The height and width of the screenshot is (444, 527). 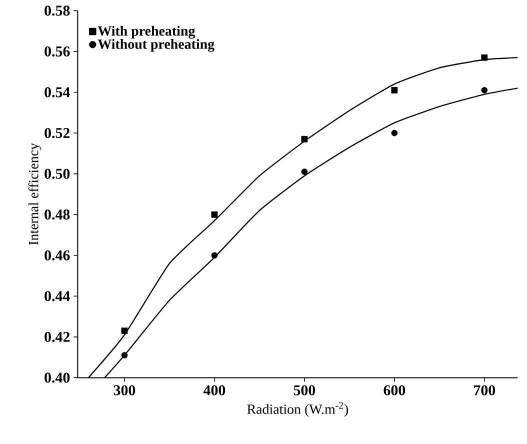 I want to click on y-tick-label: 0.58, so click(x=57, y=11).